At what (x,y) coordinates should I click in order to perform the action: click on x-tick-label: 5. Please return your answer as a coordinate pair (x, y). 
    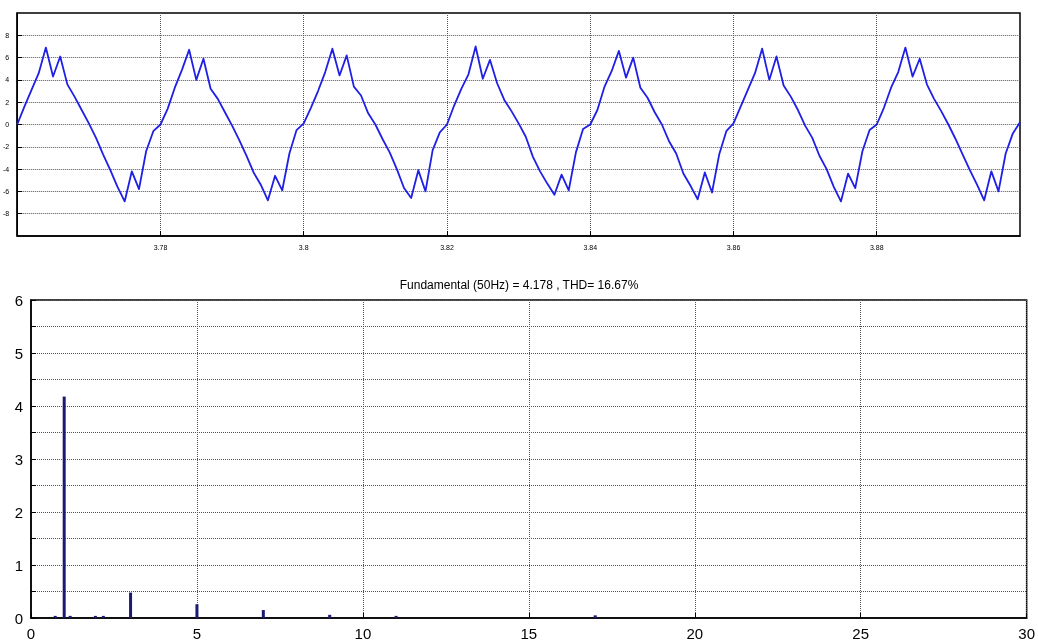
    Looking at the image, I should click on (197, 633).